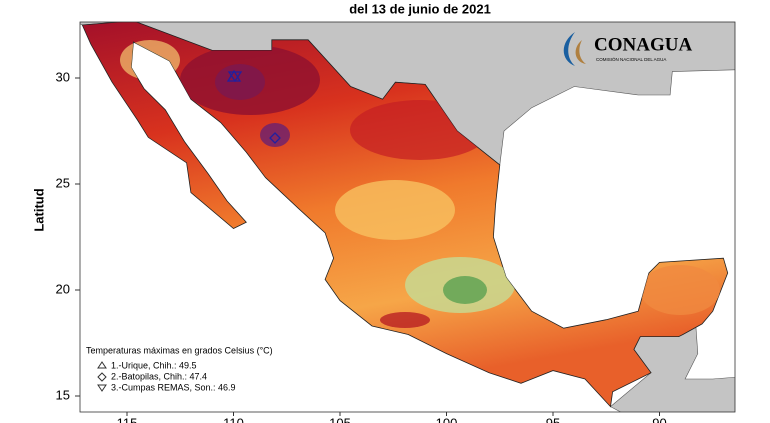 The width and height of the screenshot is (770, 423). What do you see at coordinates (643, 44) in the screenshot?
I see `logo-name: CONAGUA` at bounding box center [643, 44].